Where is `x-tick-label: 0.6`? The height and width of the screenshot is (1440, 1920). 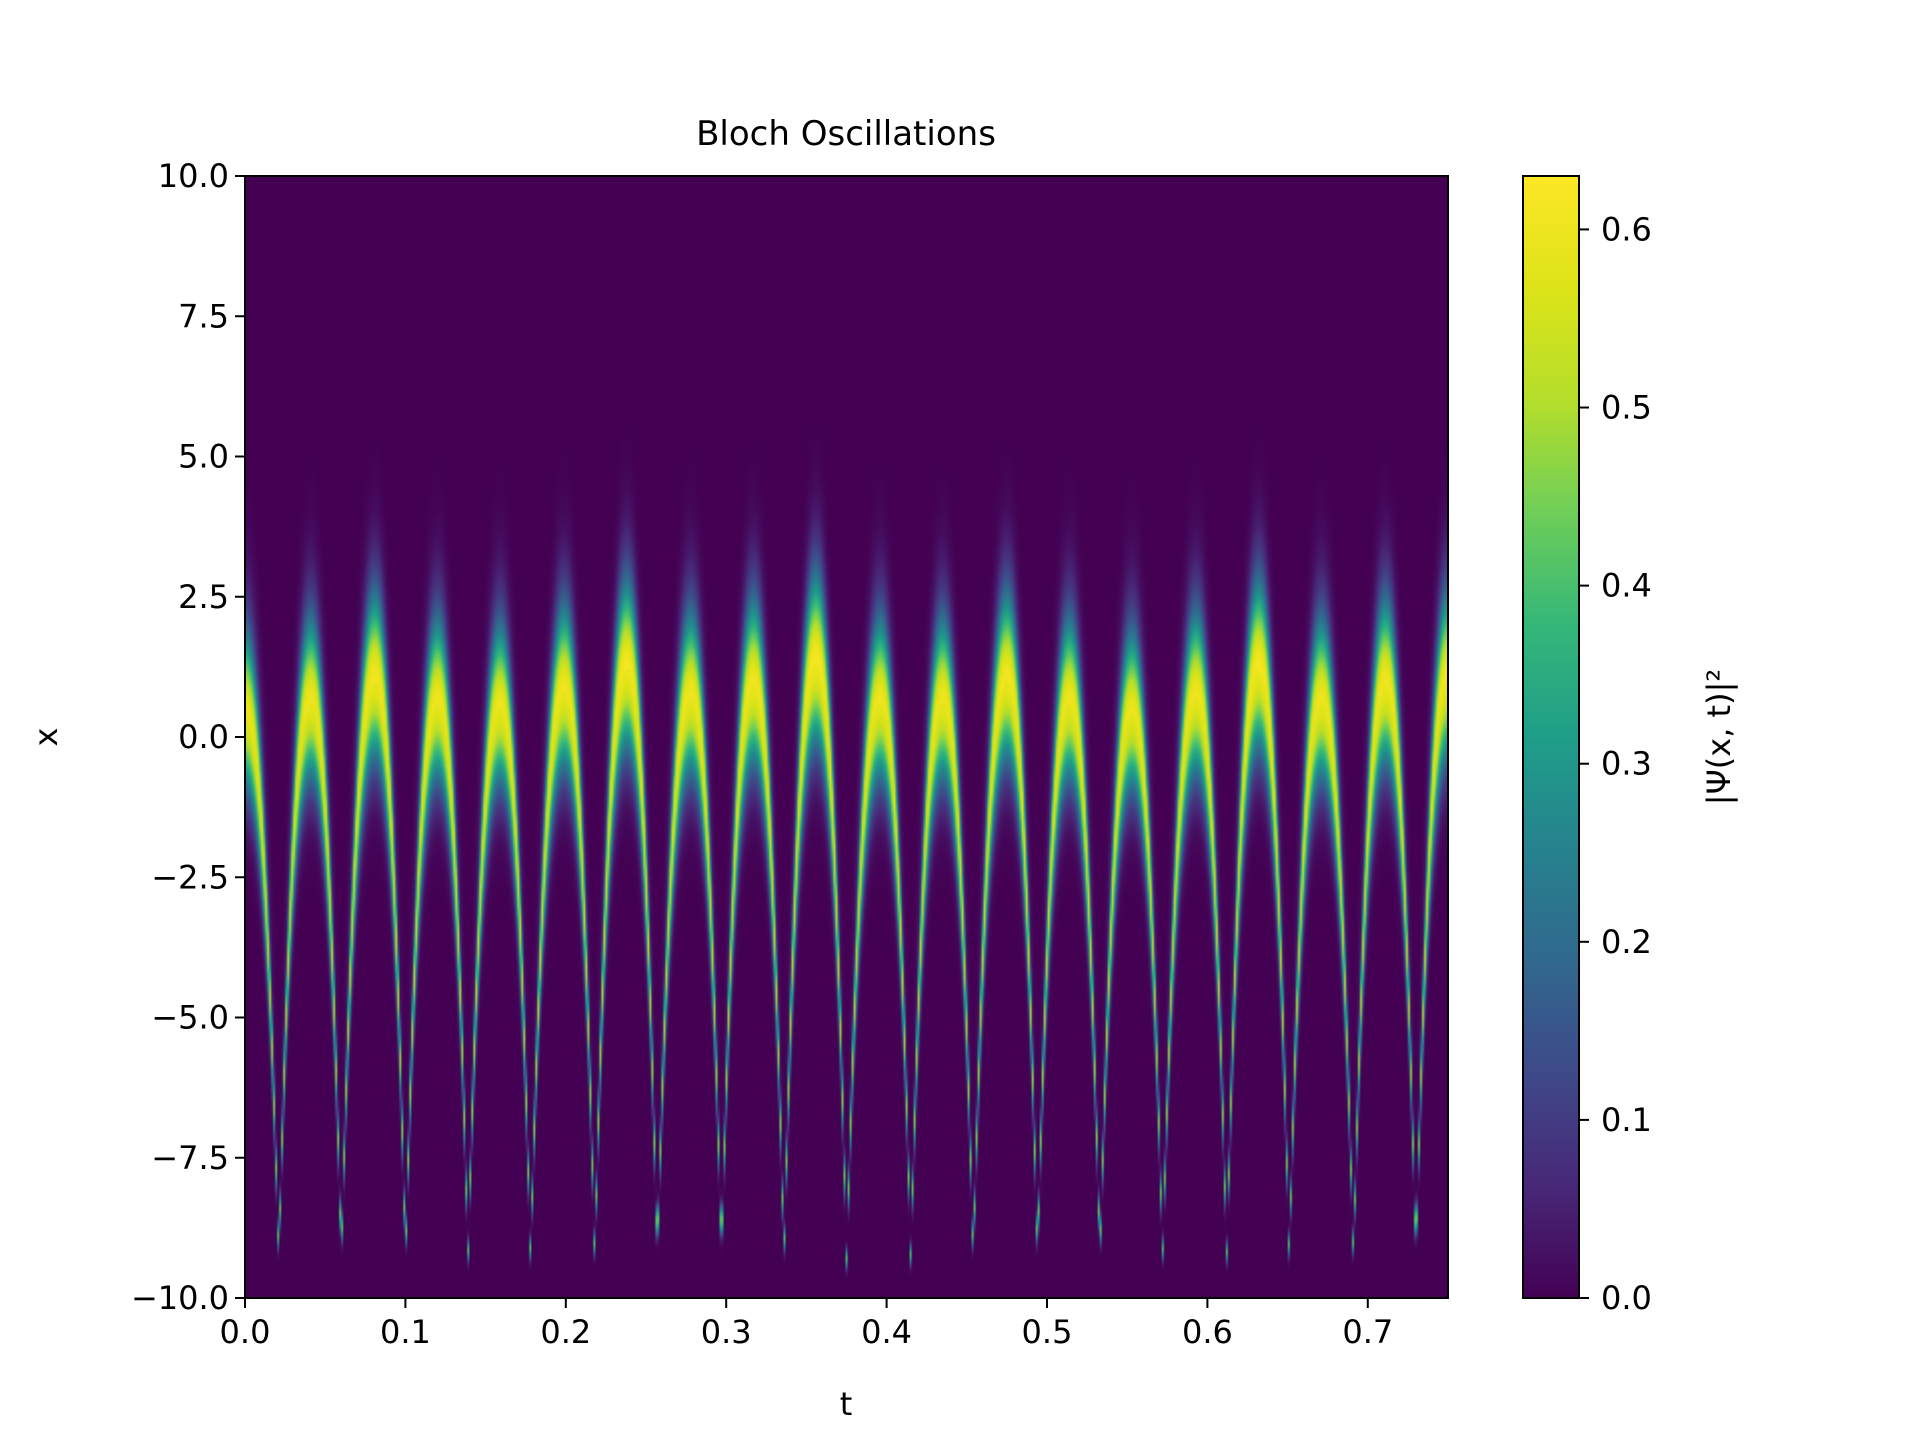
x-tick-label: 0.6 is located at coordinates (1207, 1332).